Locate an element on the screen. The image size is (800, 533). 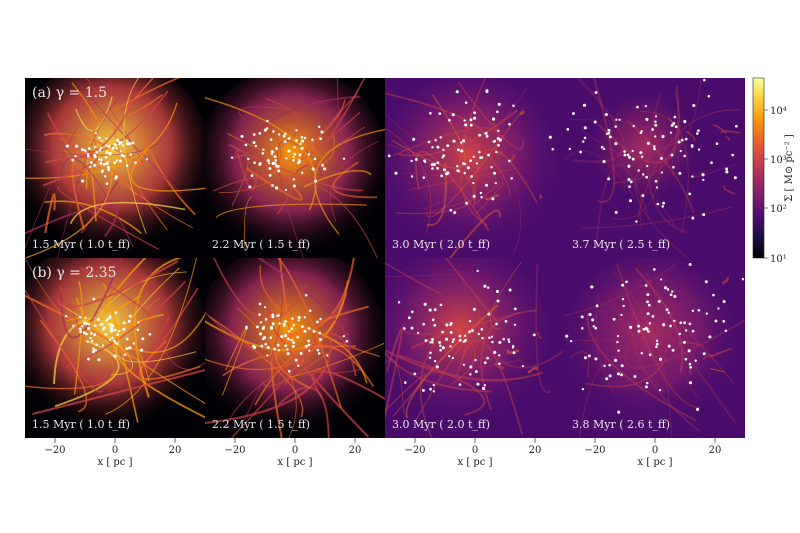
gas-glow is located at coordinates (650, 342).